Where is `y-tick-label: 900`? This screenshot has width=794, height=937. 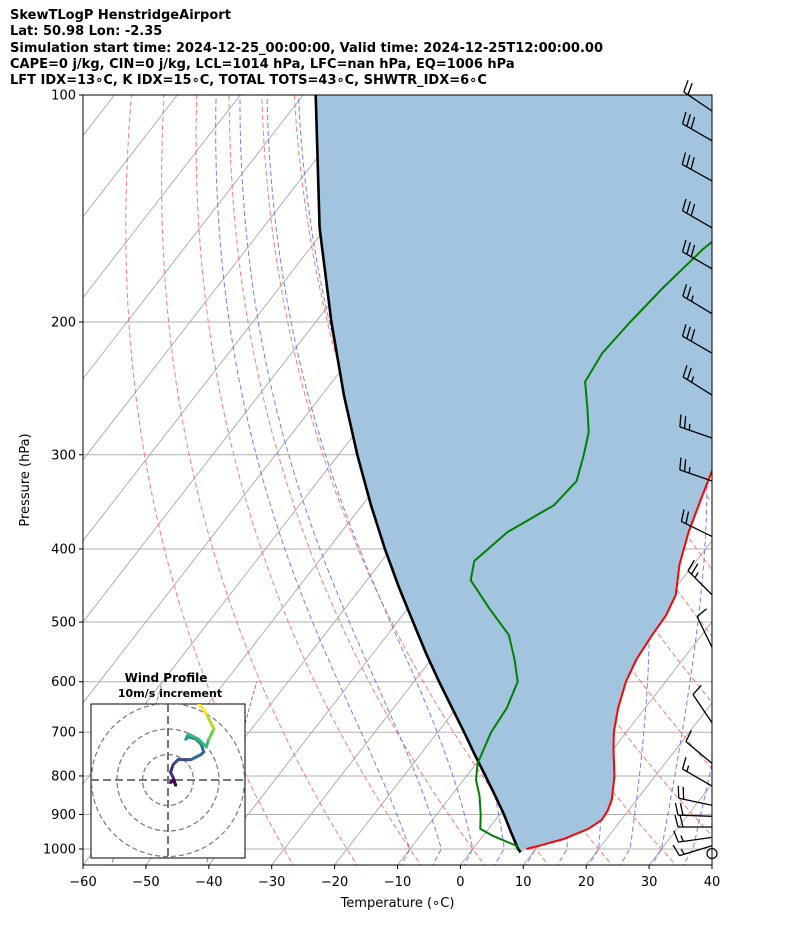 y-tick-label: 900 is located at coordinates (63, 815).